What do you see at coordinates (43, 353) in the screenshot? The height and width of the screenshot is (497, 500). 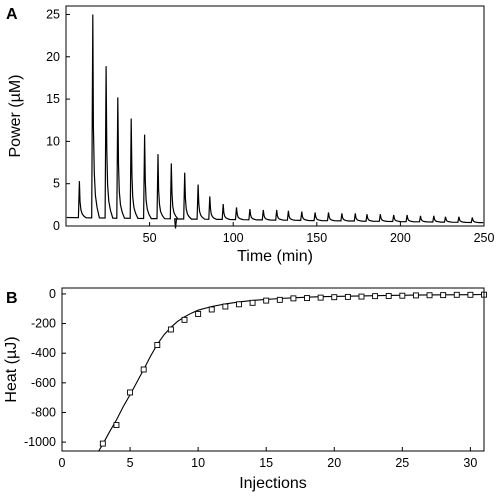 I see `panel-b-y-tick-label: -400` at bounding box center [43, 353].